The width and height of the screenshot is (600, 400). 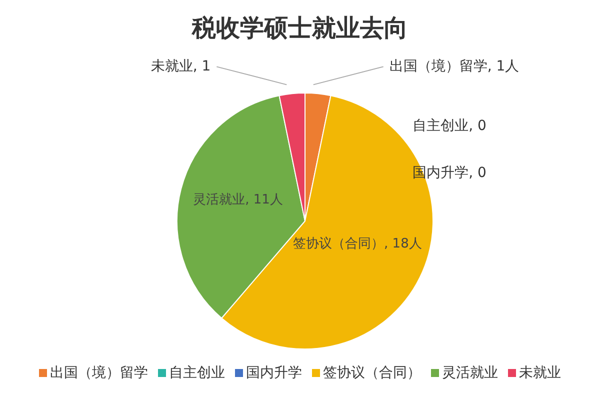 What do you see at coordinates (371, 373) in the screenshot?
I see `legend-label: 签协议（合同）` at bounding box center [371, 373].